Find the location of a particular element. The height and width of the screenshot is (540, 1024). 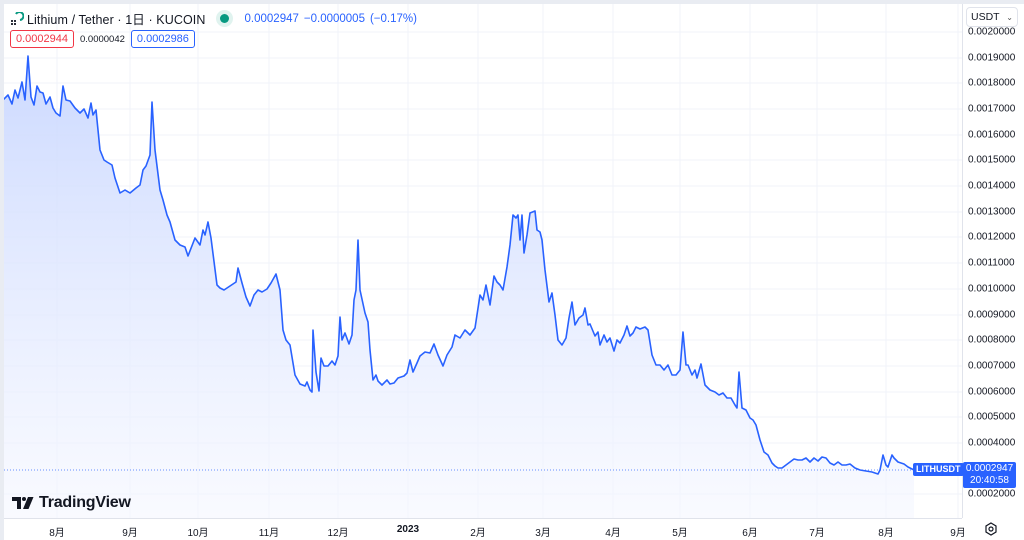

price-tick-label: 0.0016000 is located at coordinates (992, 135).